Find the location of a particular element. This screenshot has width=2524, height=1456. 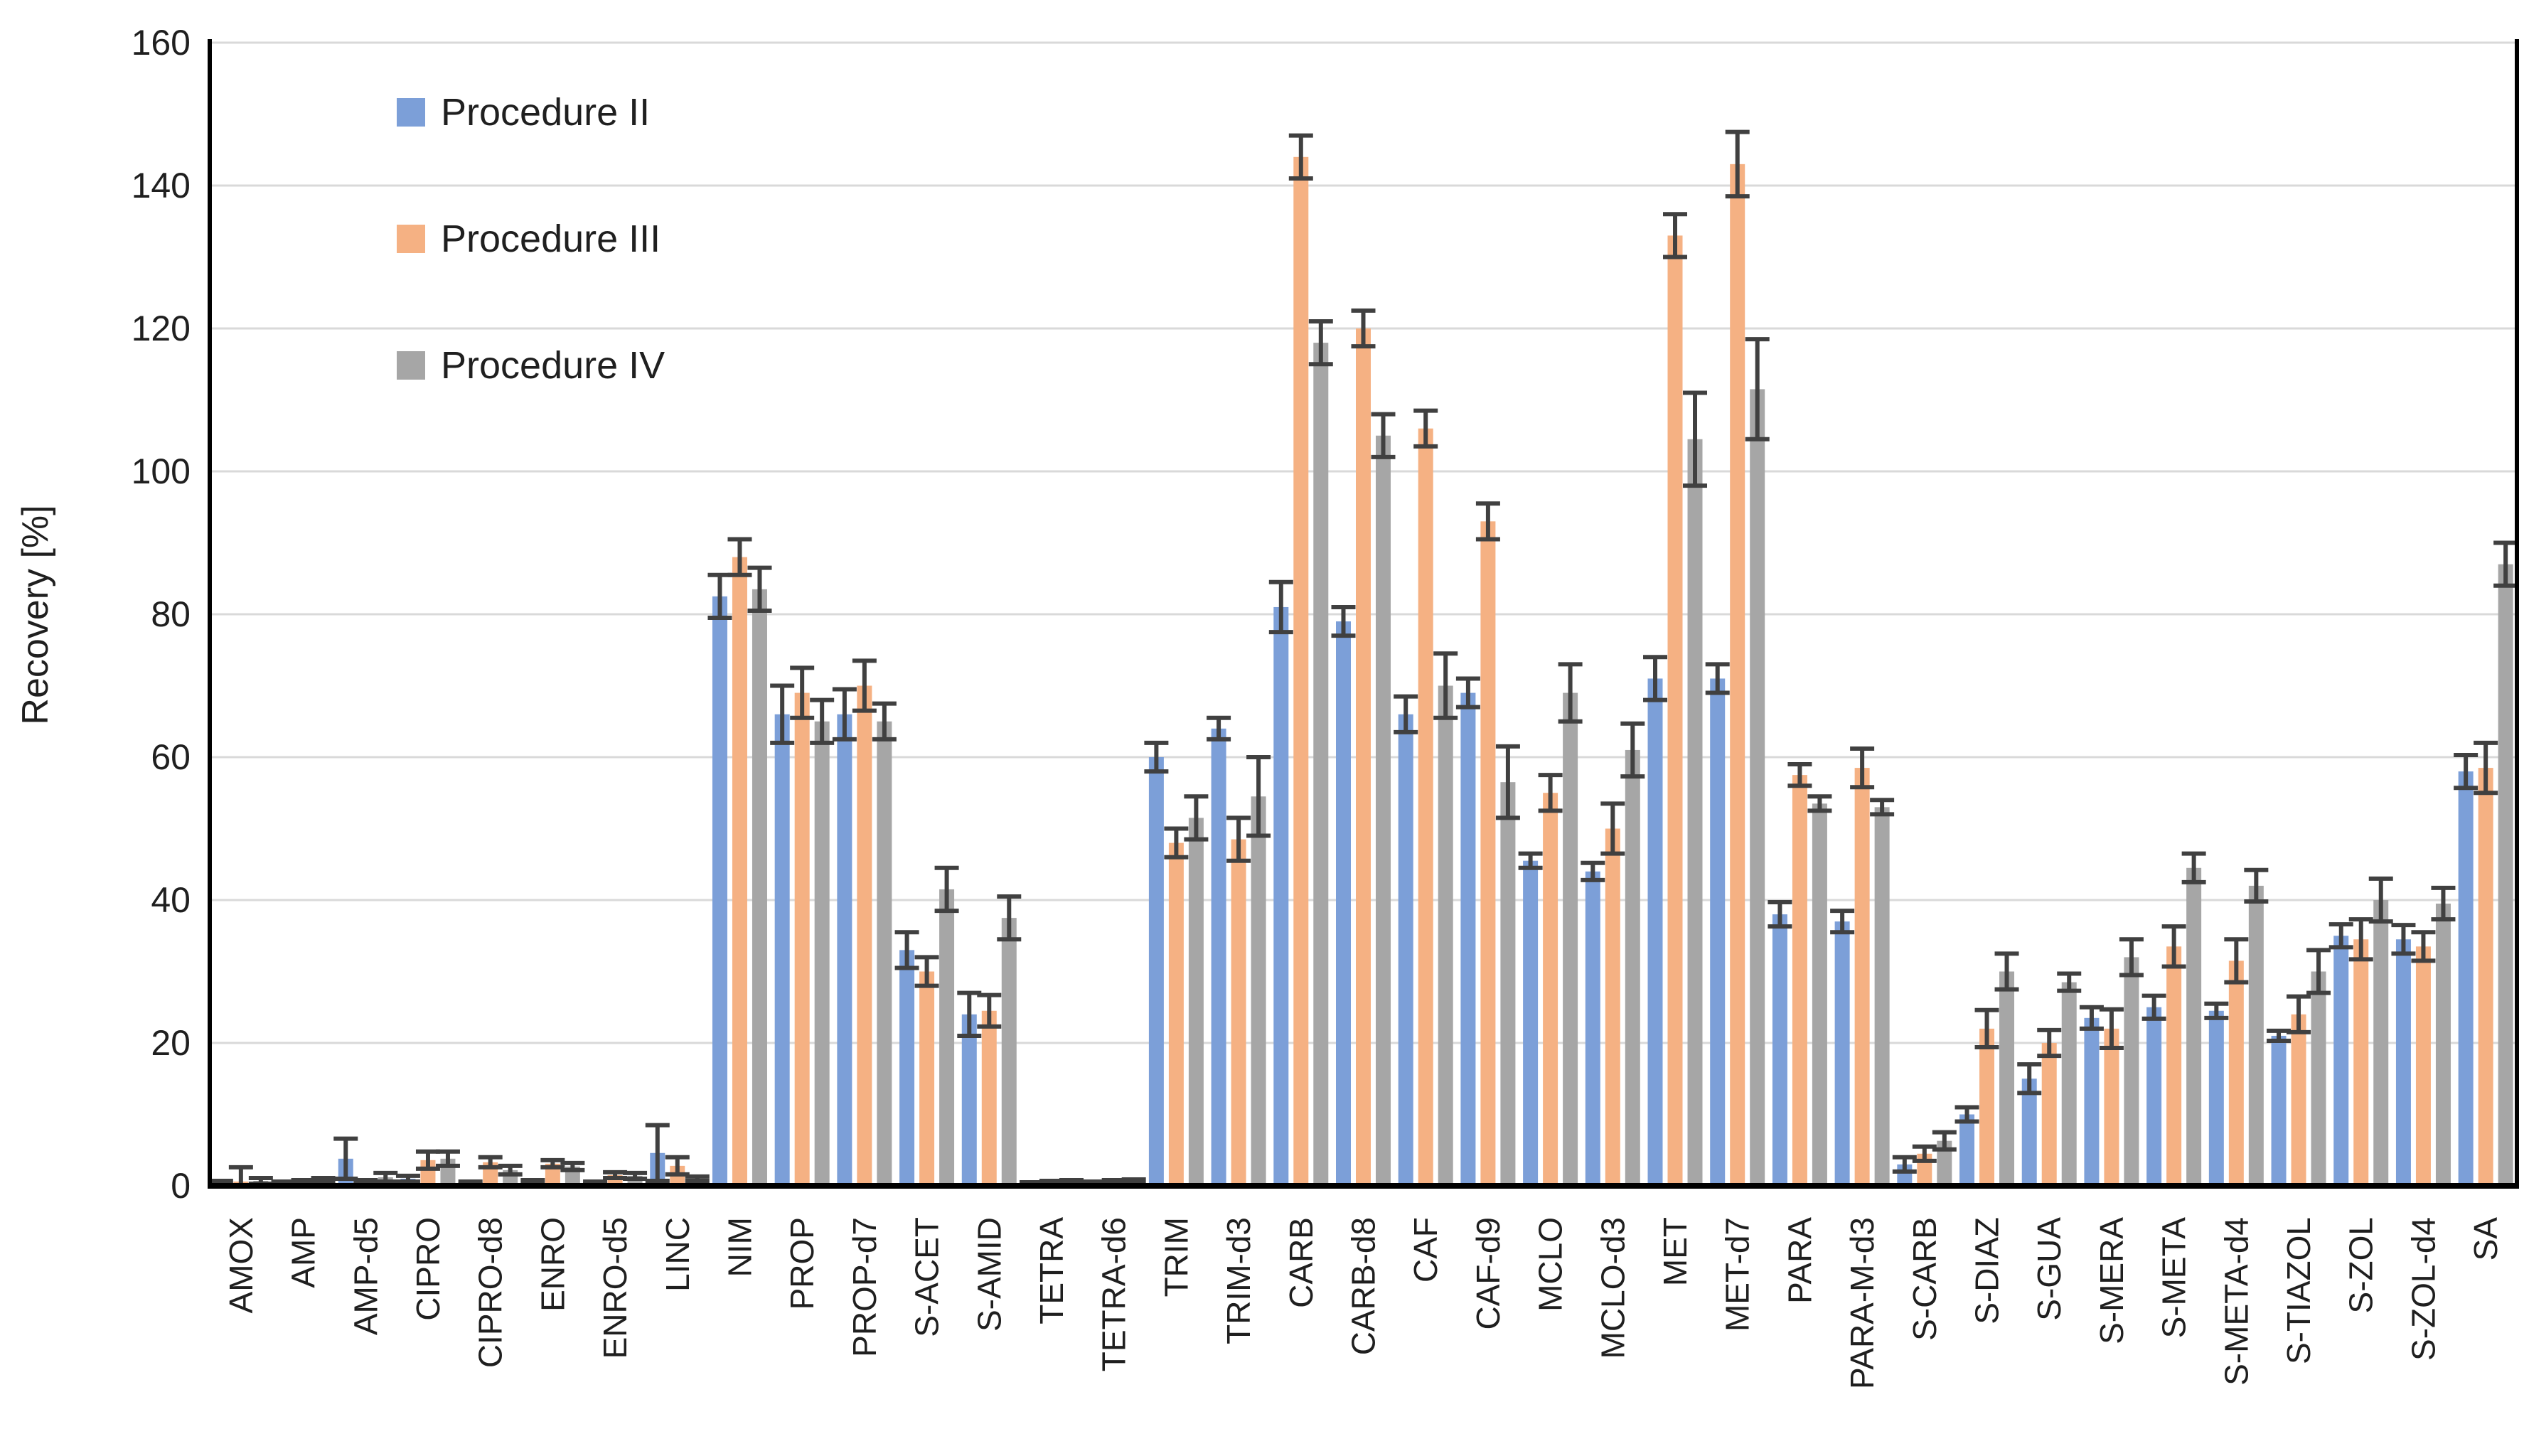

x-category-label: NIM is located at coordinates (739, 1247).